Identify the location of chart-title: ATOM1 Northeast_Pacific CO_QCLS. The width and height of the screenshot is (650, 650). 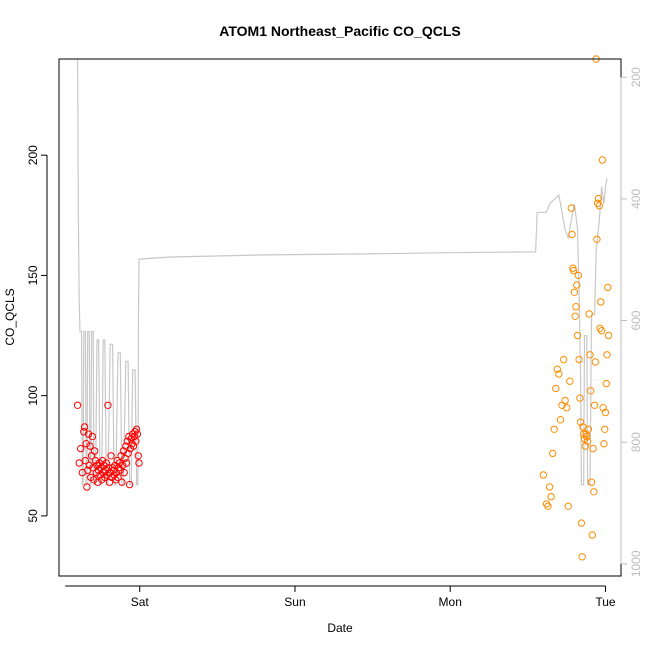
(339, 31).